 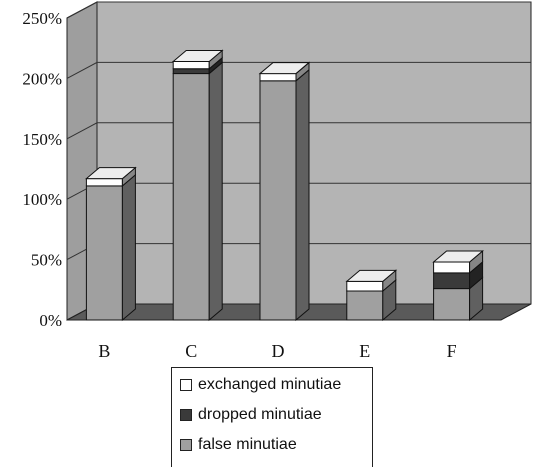 I want to click on legend-swatch-false, so click(x=186, y=445).